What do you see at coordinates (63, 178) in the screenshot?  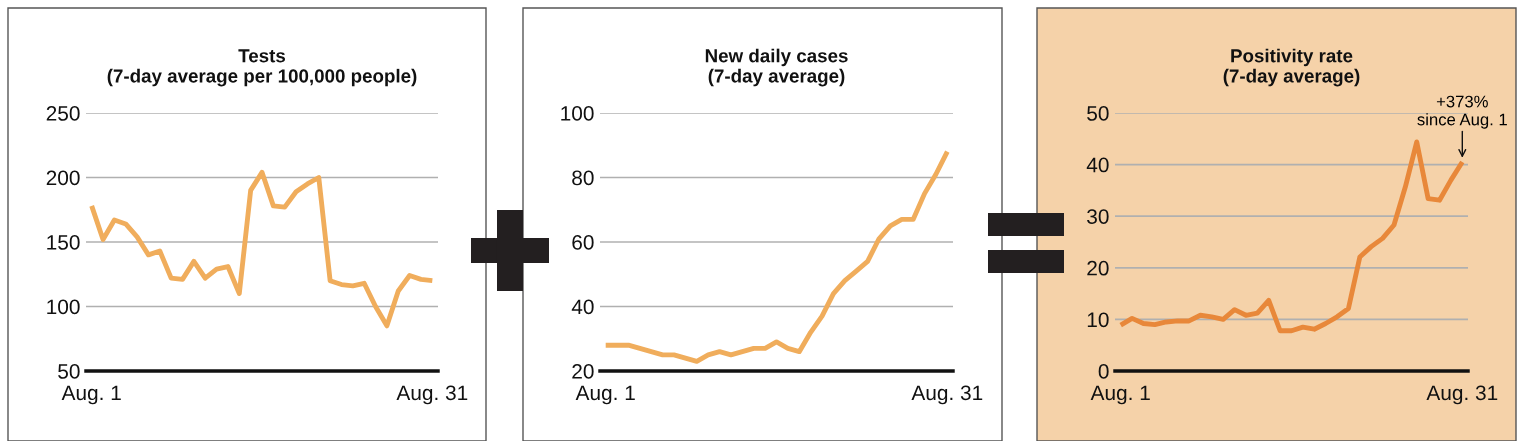 I see `y-tick-label: 200` at bounding box center [63, 178].